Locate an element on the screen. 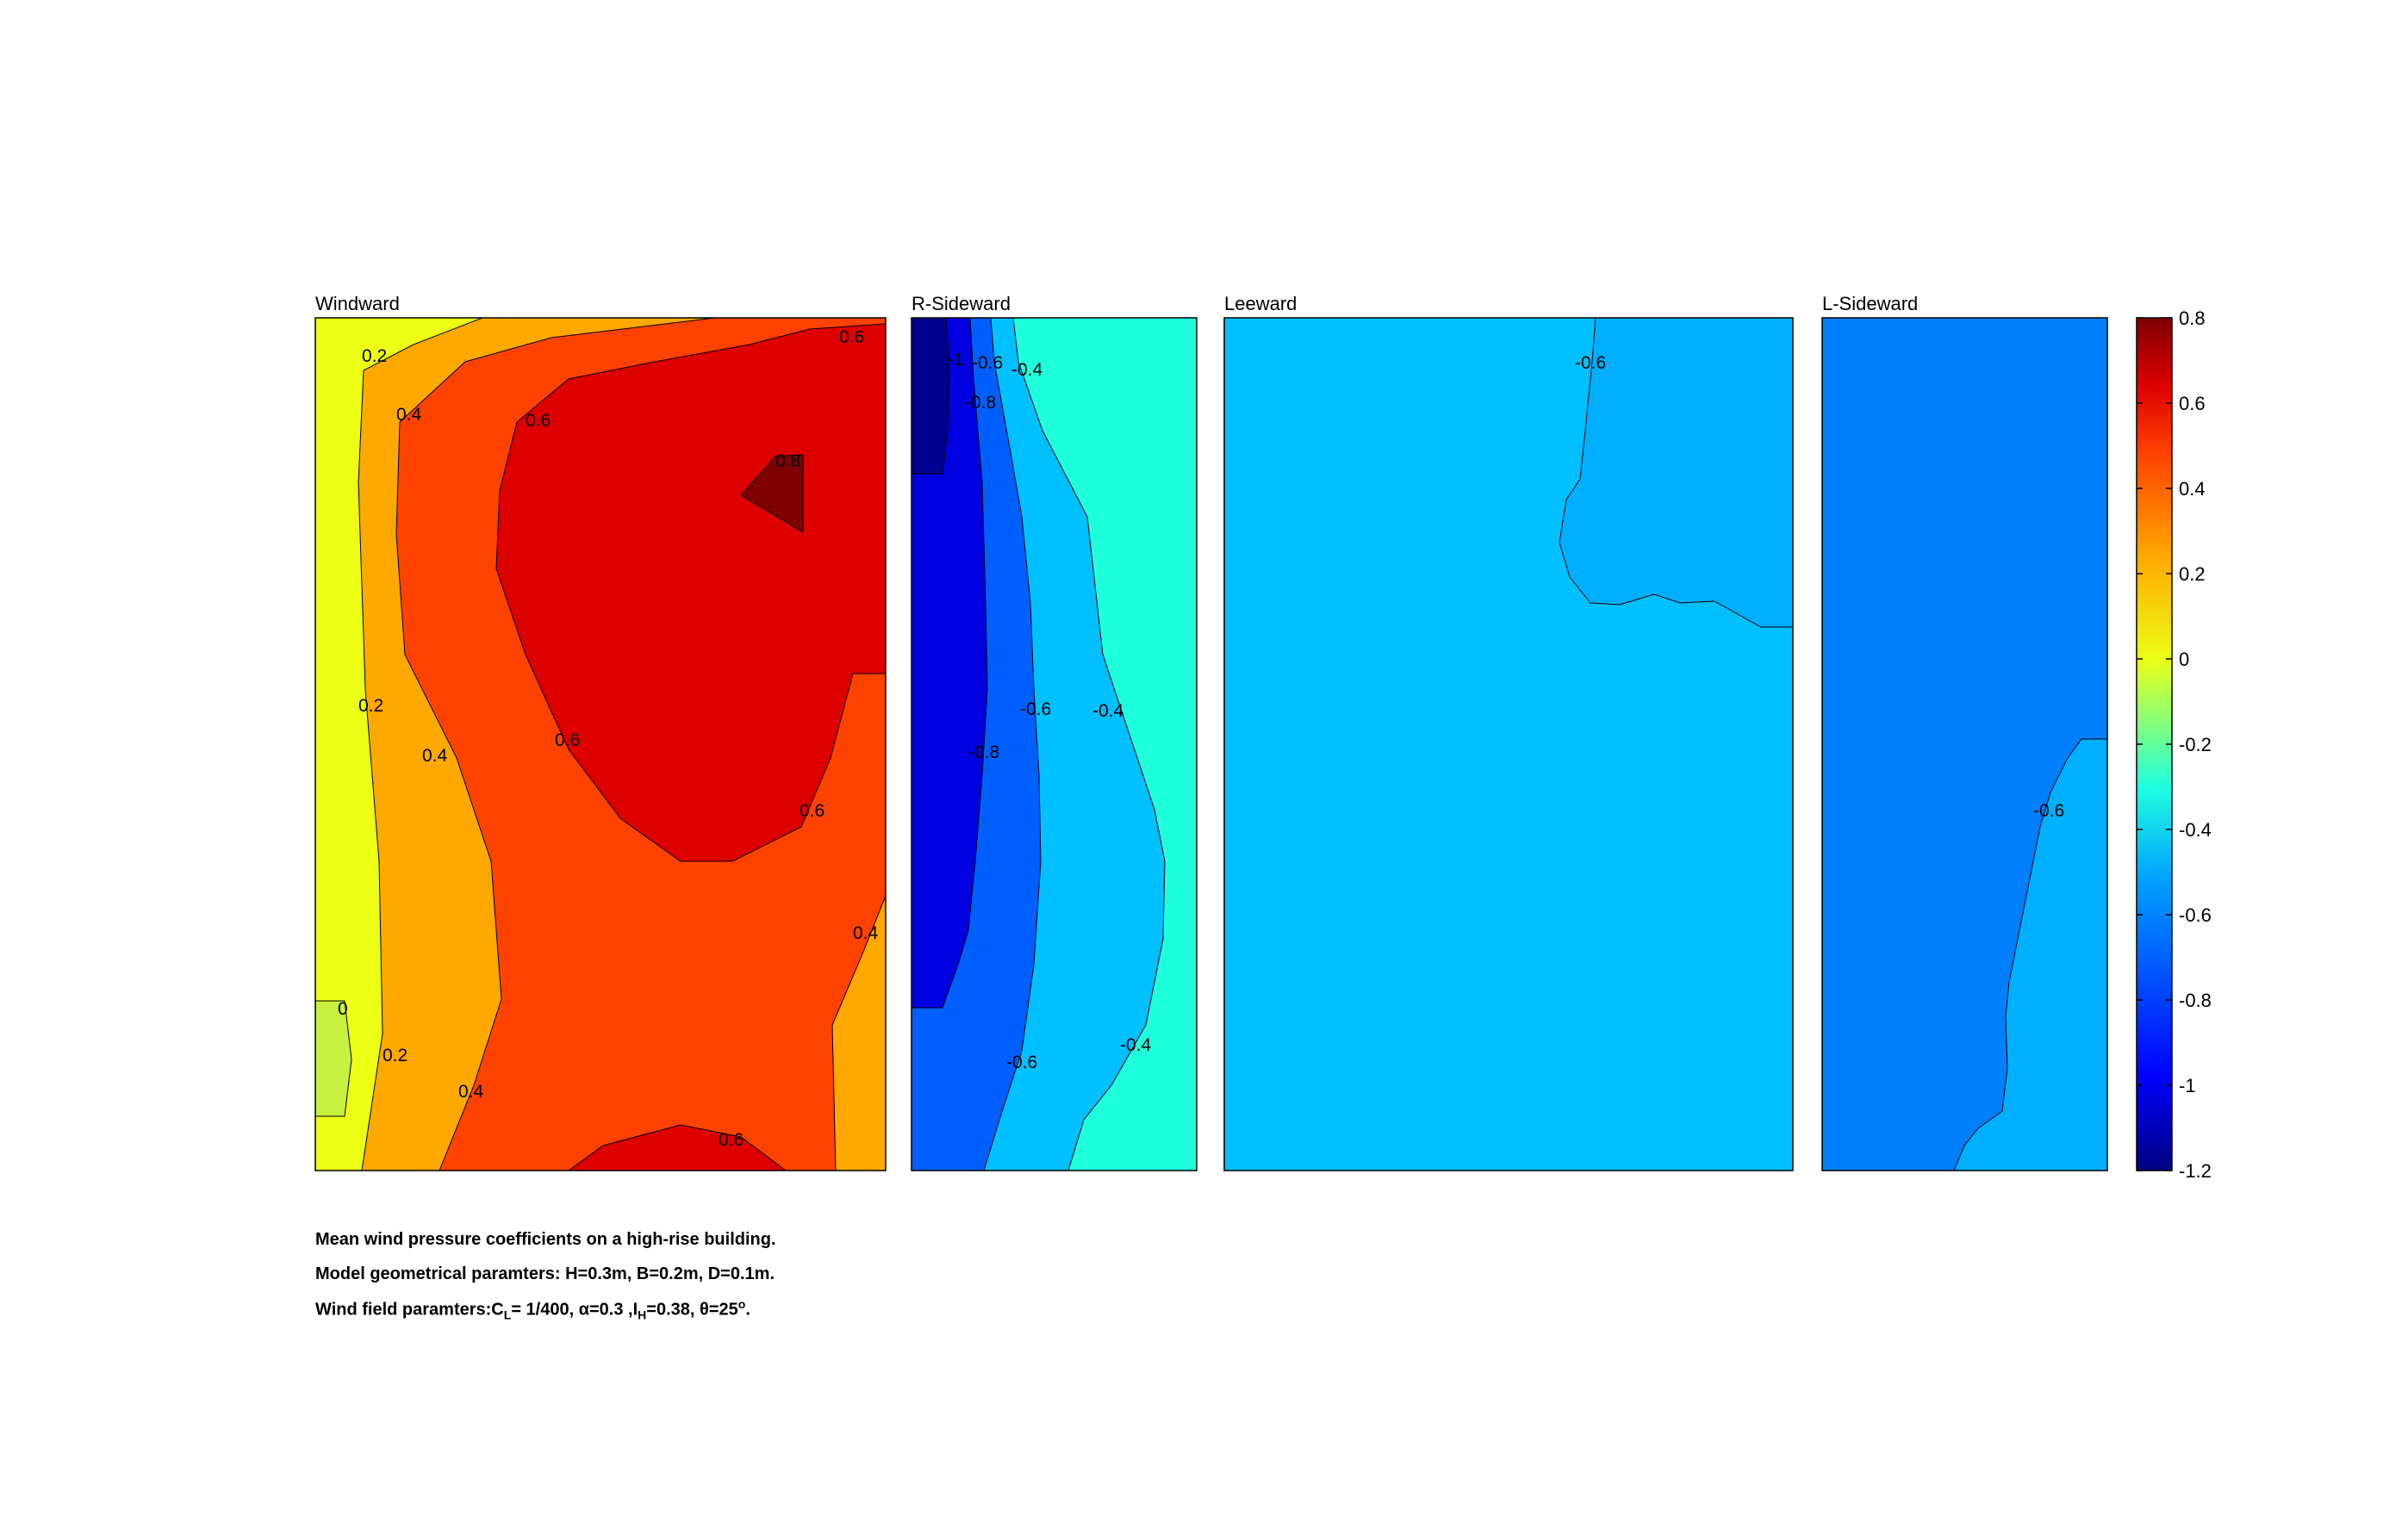  colorbar-tick-label: 0.8 is located at coordinates (2193, 318).